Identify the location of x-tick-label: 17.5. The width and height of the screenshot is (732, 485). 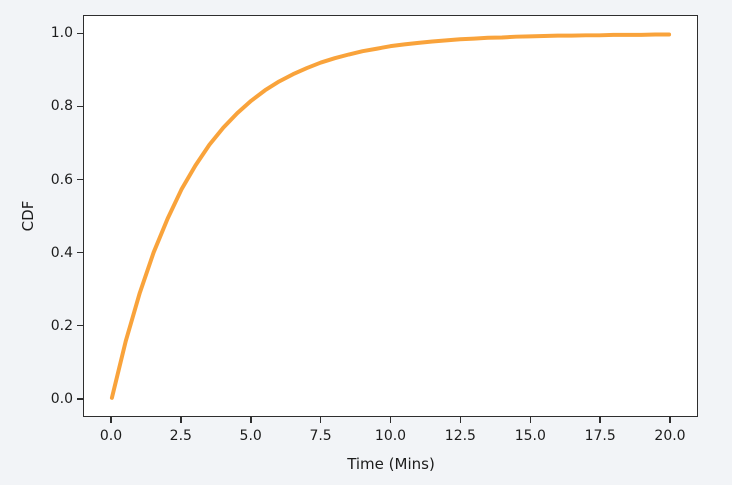
(600, 436).